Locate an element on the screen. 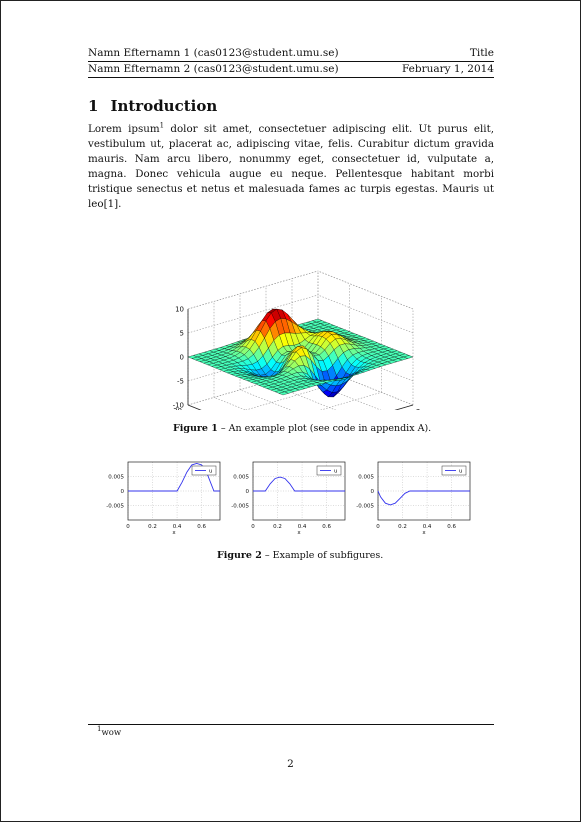  header-date: February 1, 2014 is located at coordinates (447, 69).